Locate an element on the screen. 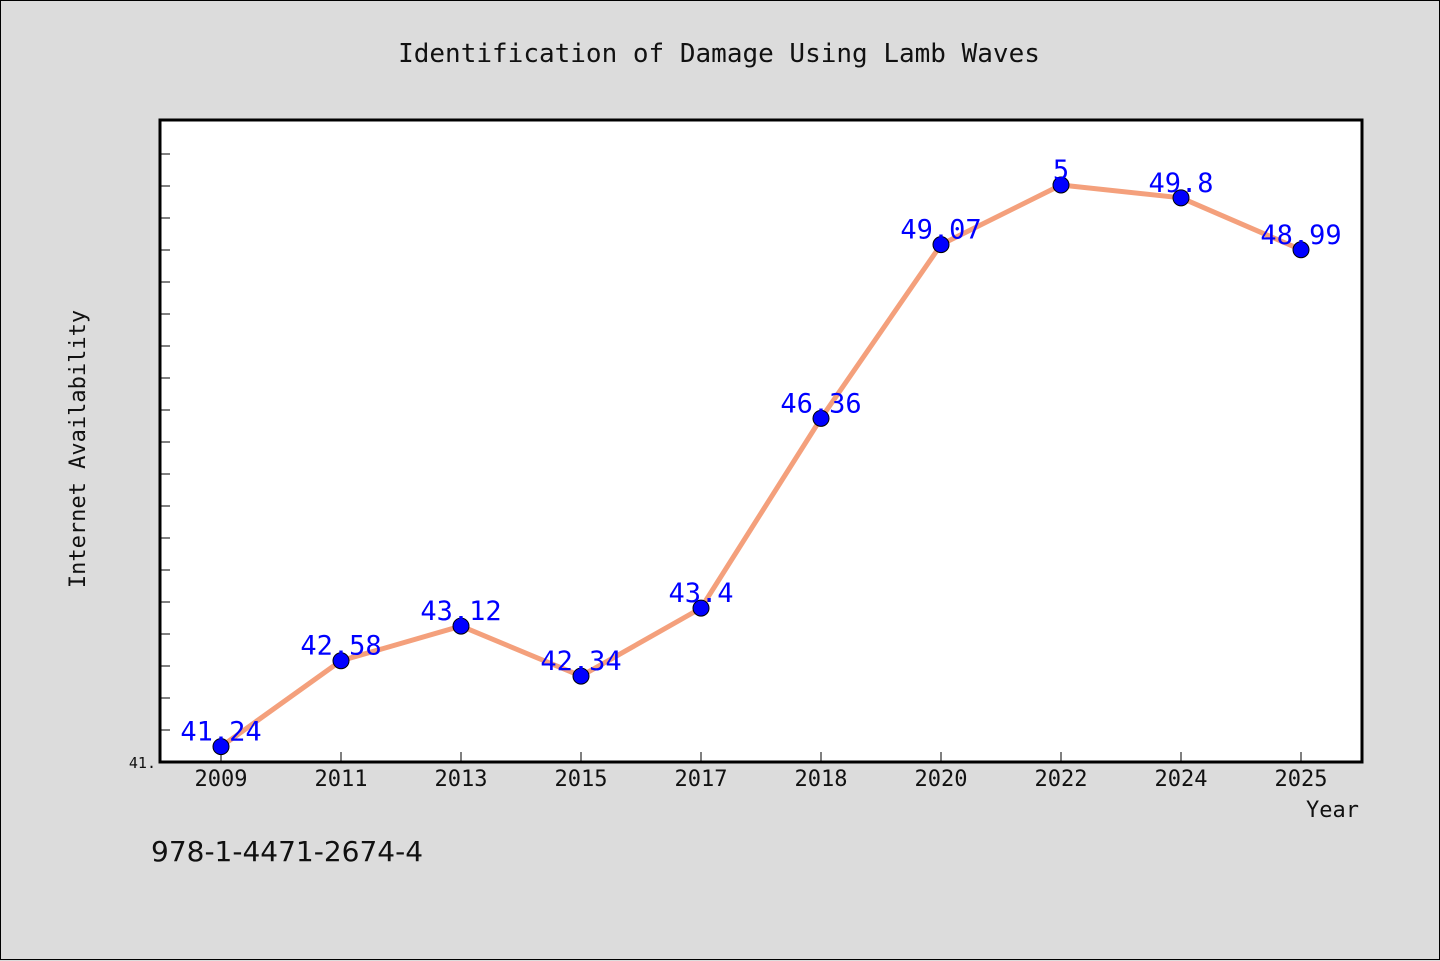  data-label: 43.4 is located at coordinates (700, 593).